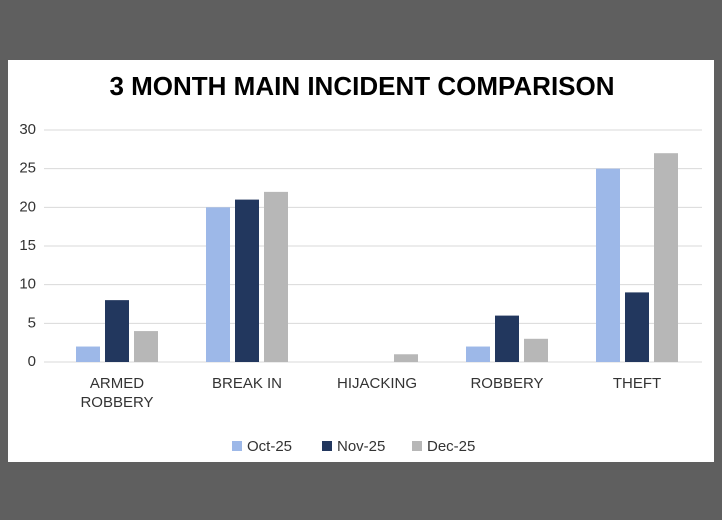  What do you see at coordinates (27, 245) in the screenshot?
I see `y-tick-label: 15` at bounding box center [27, 245].